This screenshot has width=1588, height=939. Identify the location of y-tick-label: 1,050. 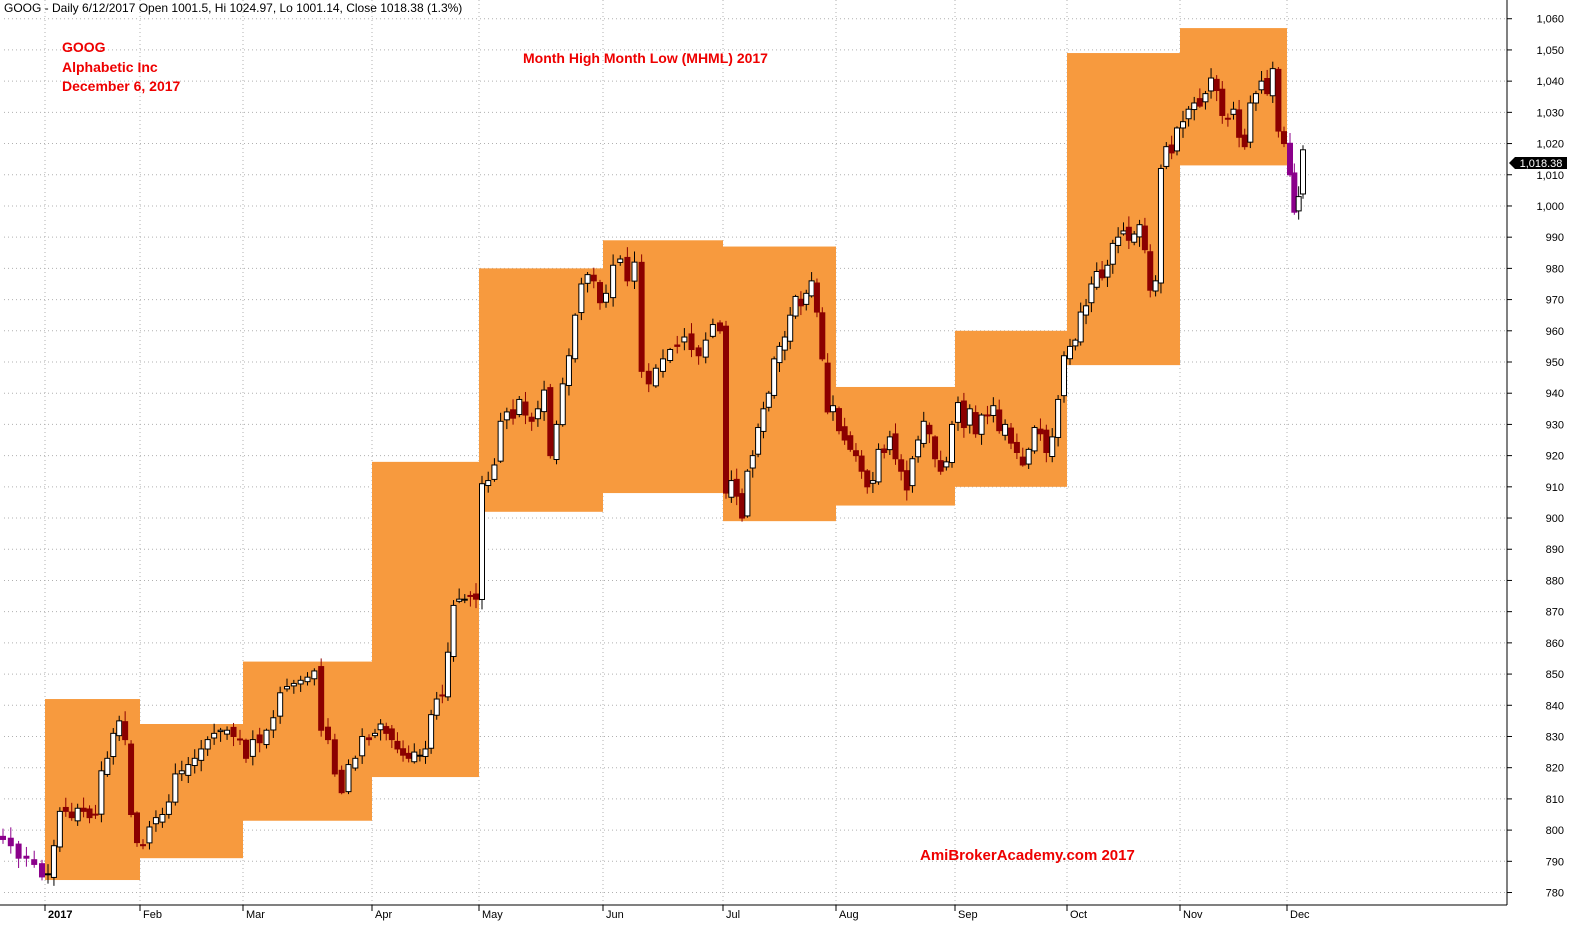
(1550, 51).